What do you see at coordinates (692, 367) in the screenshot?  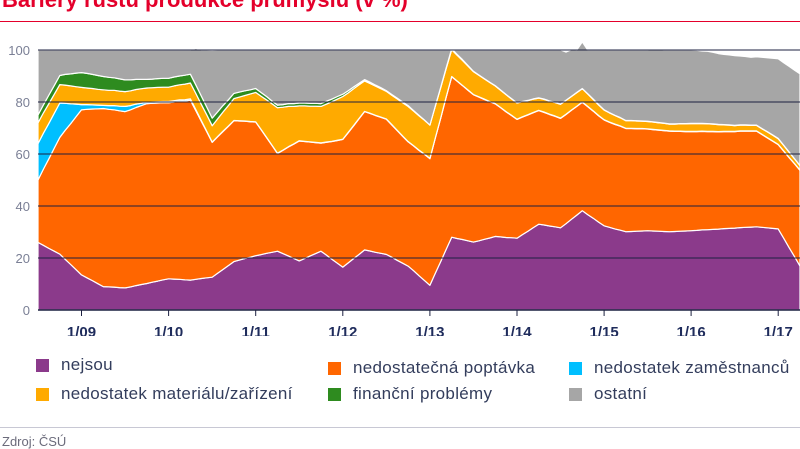 I see `legend-label-zamestnanci: nedostatek zaměstnanců` at bounding box center [692, 367].